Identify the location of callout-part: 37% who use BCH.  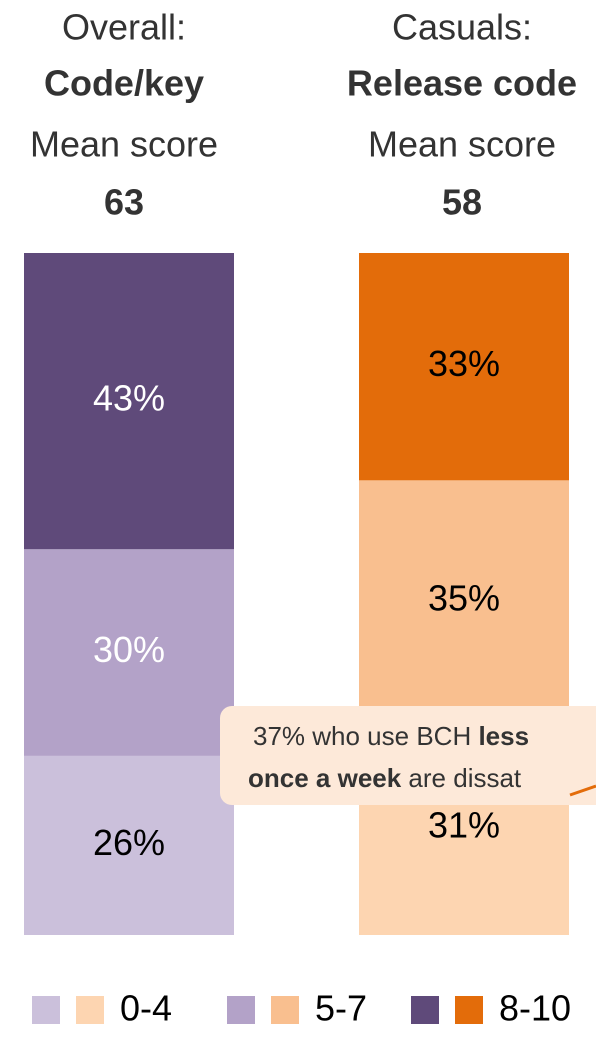
(365, 736).